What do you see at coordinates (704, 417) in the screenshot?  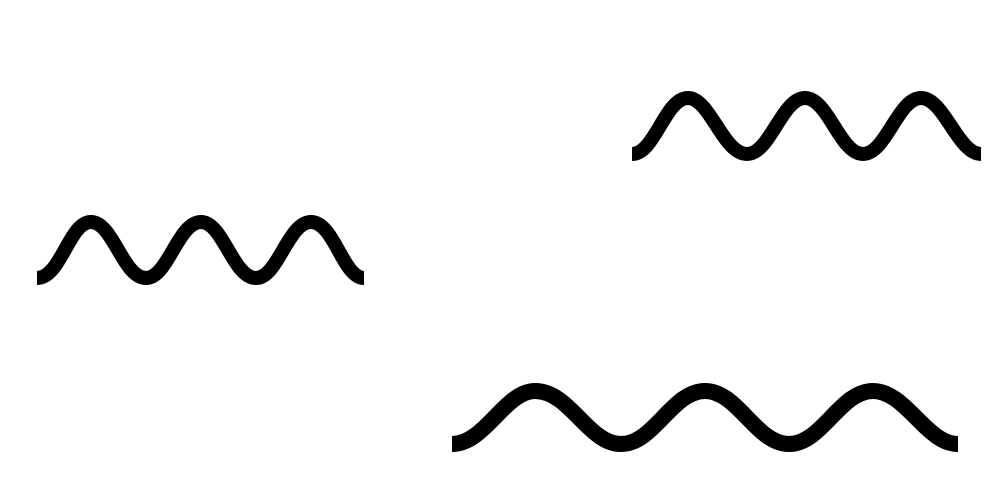 I see `wavy-line-bottom` at bounding box center [704, 417].